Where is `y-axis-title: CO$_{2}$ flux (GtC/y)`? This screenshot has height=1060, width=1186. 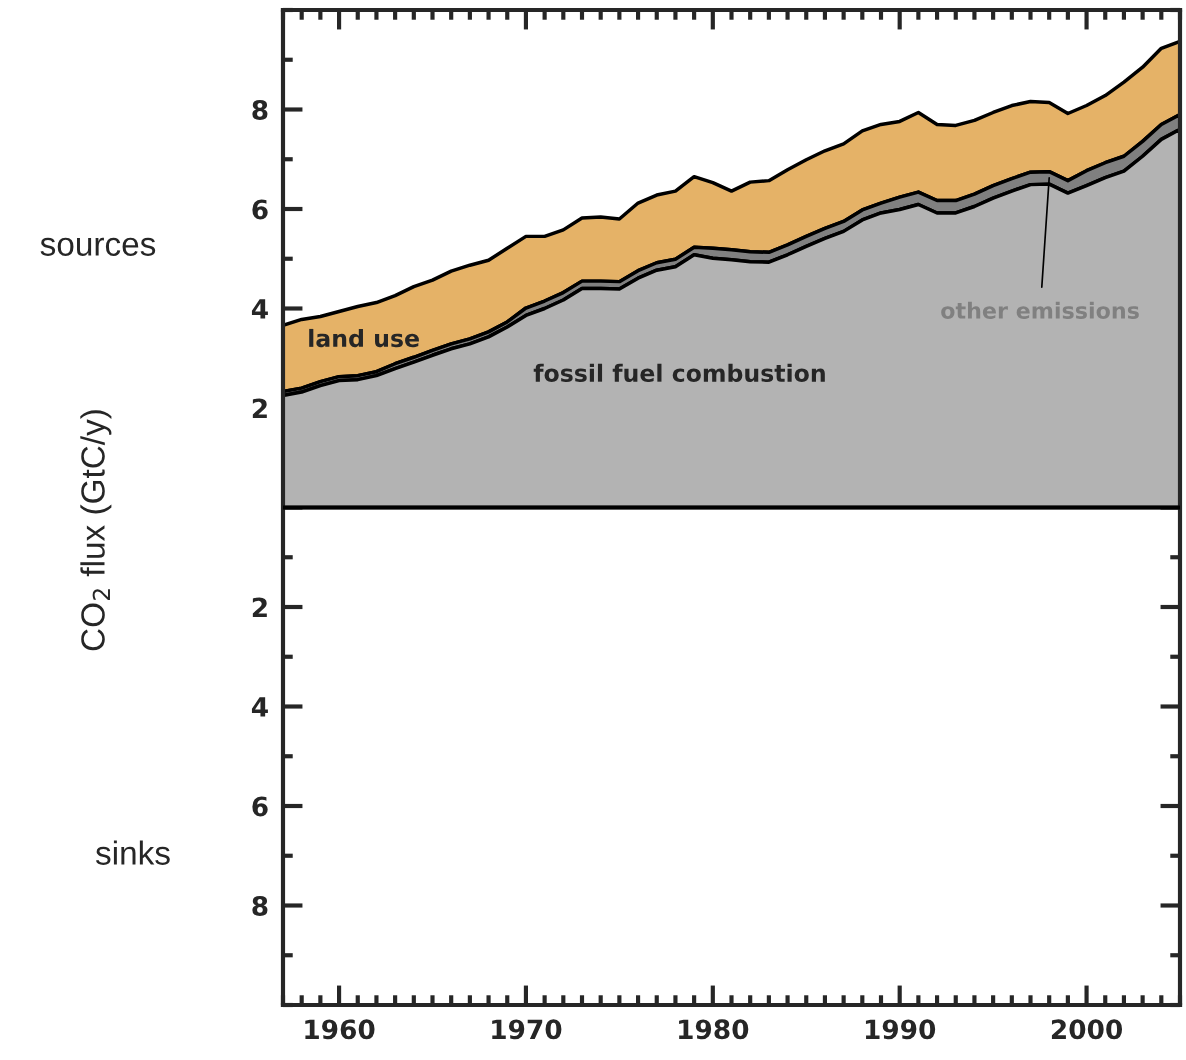
y-axis-title: CO$_{2}$ flux (GtC/y) is located at coordinates (96, 530).